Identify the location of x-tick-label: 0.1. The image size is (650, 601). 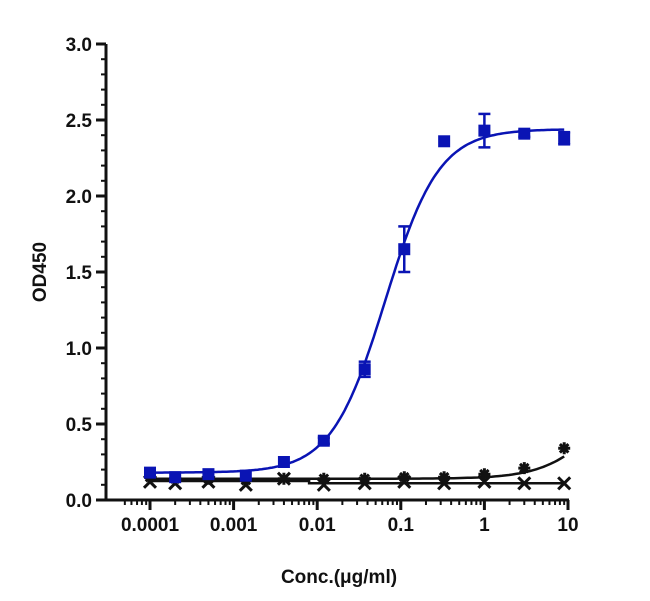
(401, 525).